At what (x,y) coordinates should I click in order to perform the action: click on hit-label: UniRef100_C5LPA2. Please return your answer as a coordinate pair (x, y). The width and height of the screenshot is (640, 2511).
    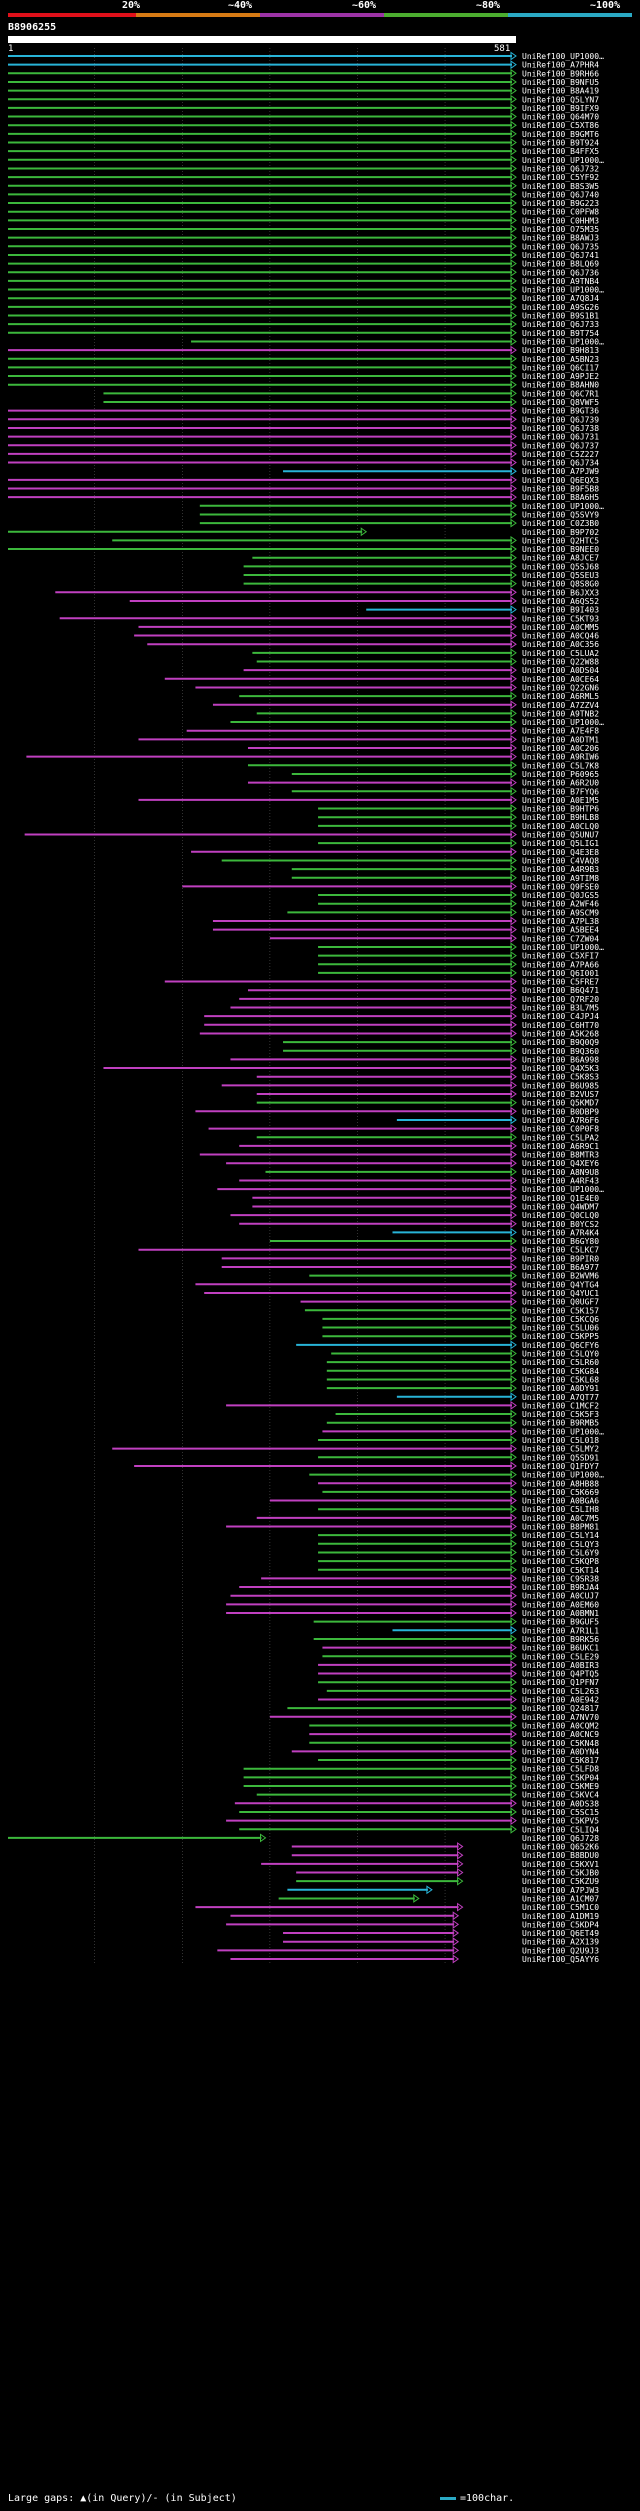
    Looking at the image, I should click on (560, 1137).